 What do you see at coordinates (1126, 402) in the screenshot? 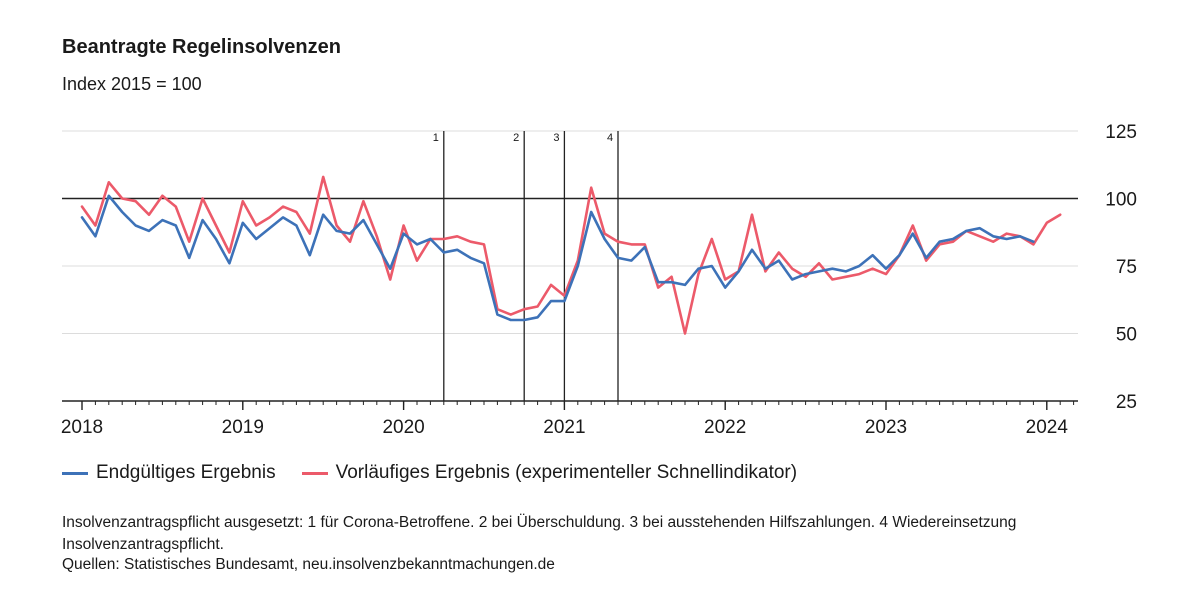
I see `y-tick-label: 25` at bounding box center [1126, 402].